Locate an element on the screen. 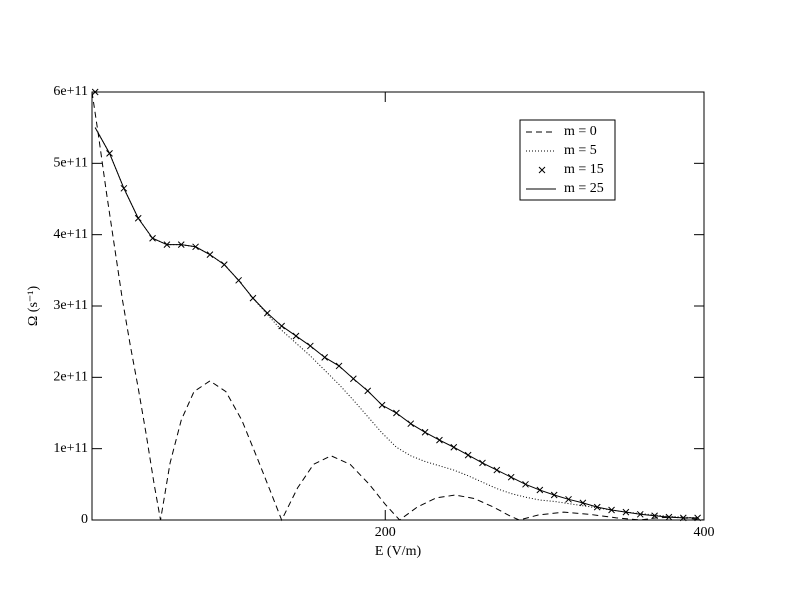 This screenshot has height=612, width=792. y-tick-label: 0 is located at coordinates (84, 519).